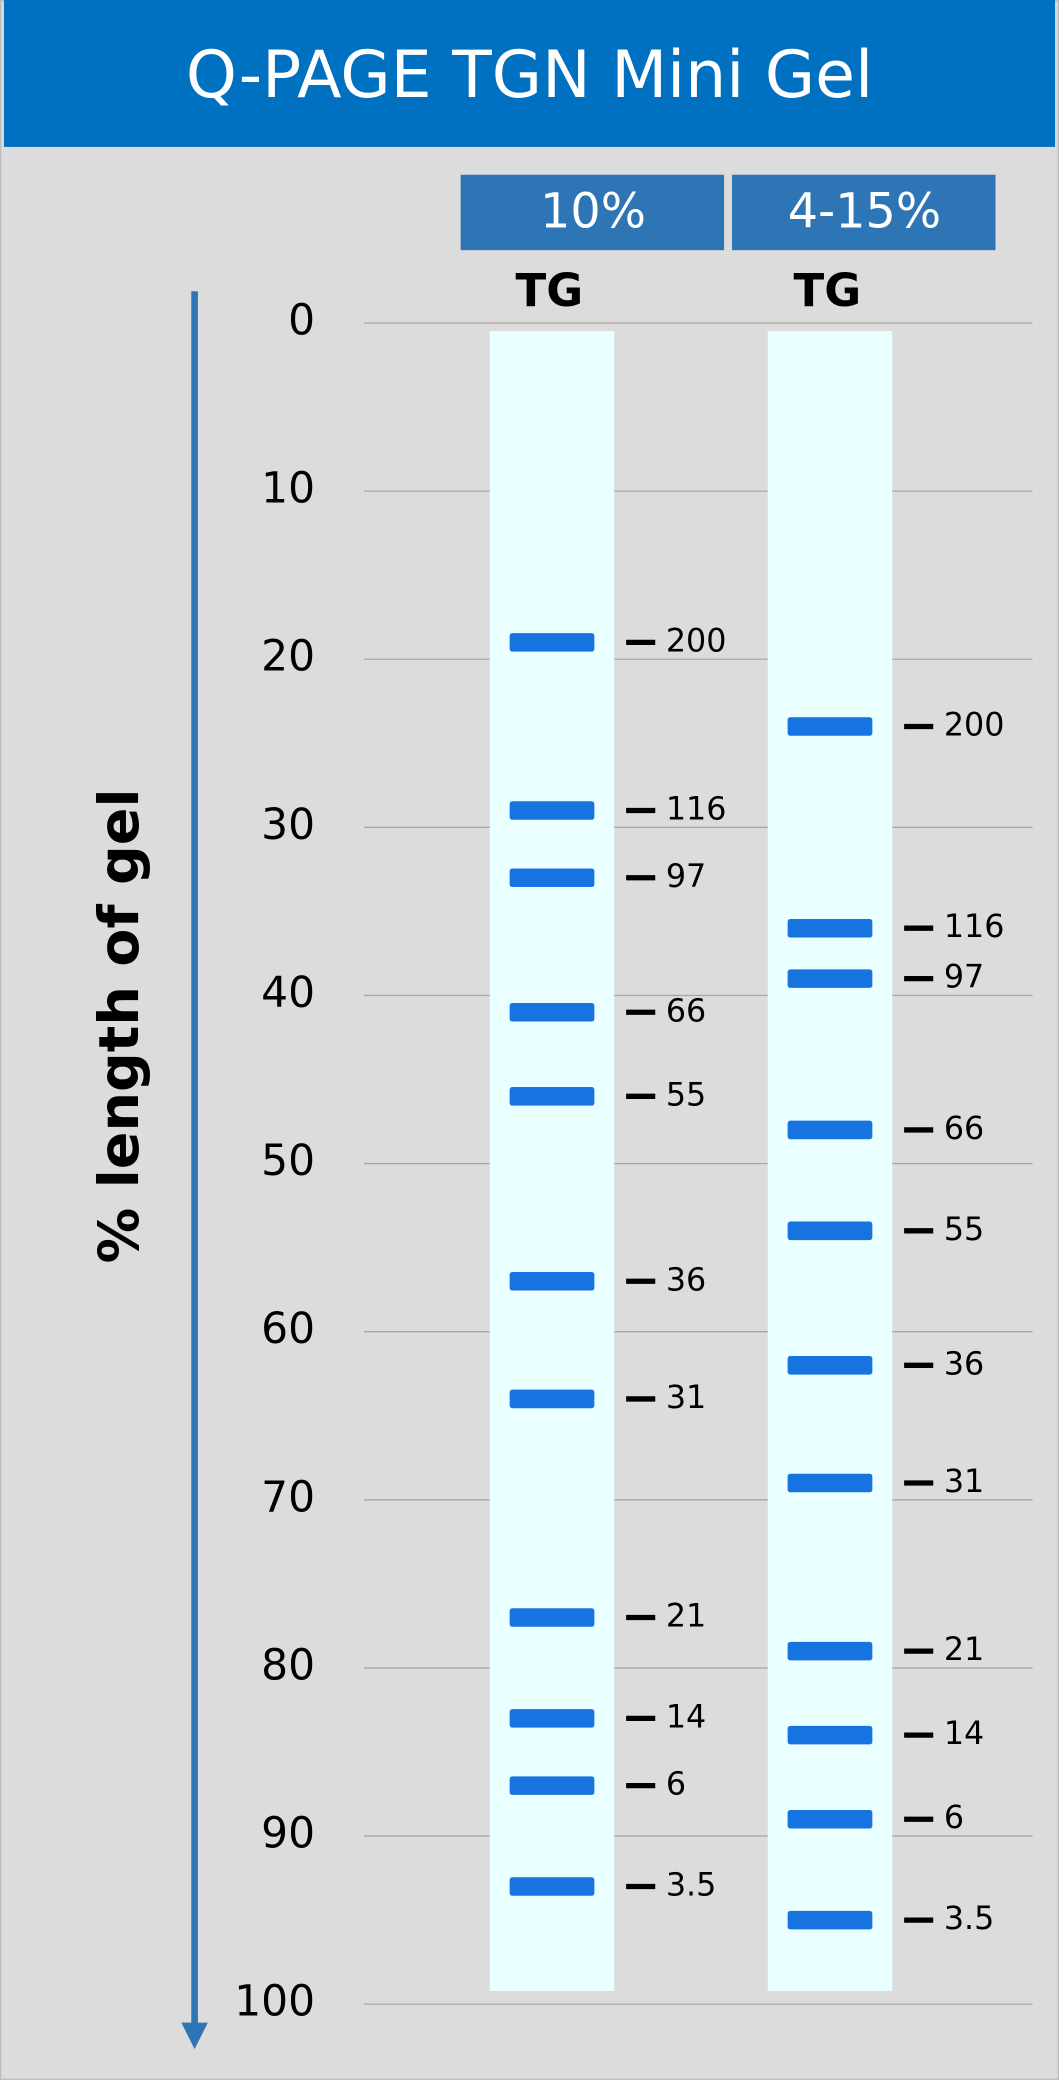  I want to click on title-bar, so click(529, 73).